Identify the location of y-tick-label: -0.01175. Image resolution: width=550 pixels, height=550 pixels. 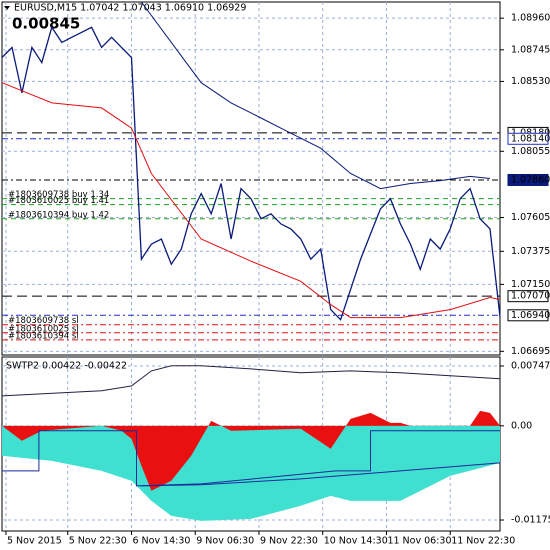
(530, 520).